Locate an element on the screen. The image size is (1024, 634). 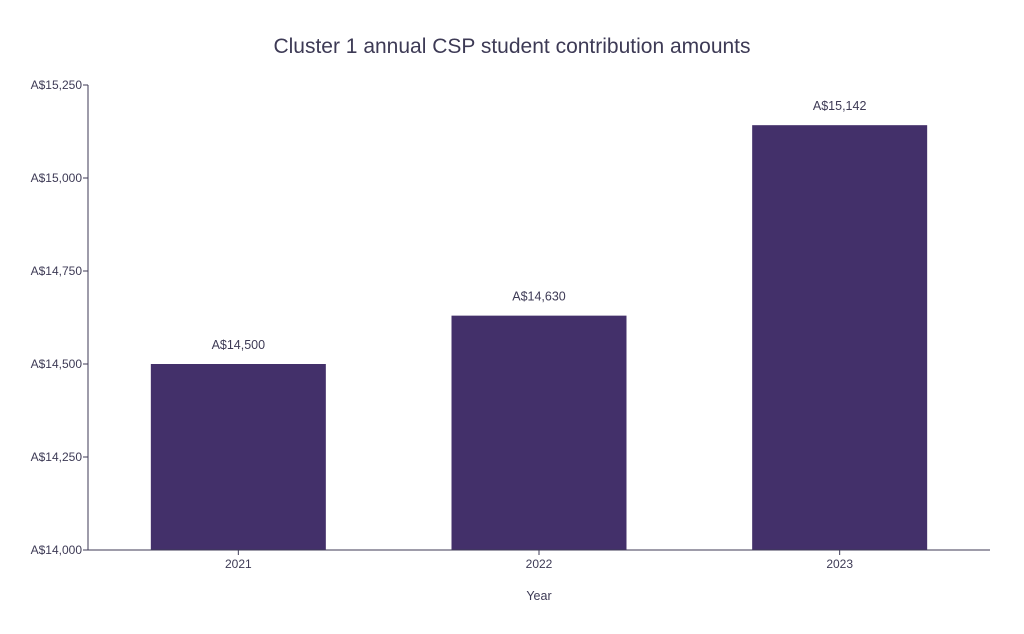
bar-data-label: A$15,142 is located at coordinates (840, 106).